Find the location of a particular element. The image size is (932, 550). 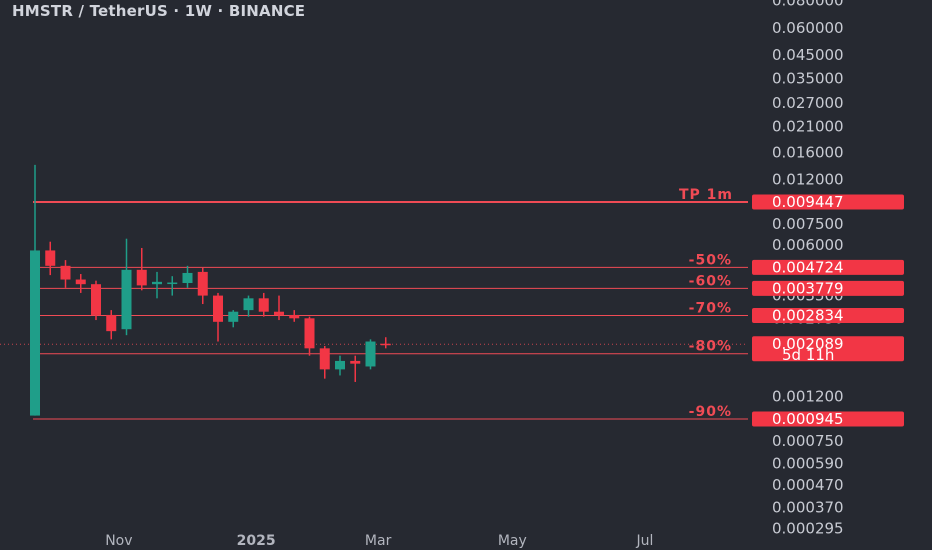

level-label: -90% is located at coordinates (710, 412).